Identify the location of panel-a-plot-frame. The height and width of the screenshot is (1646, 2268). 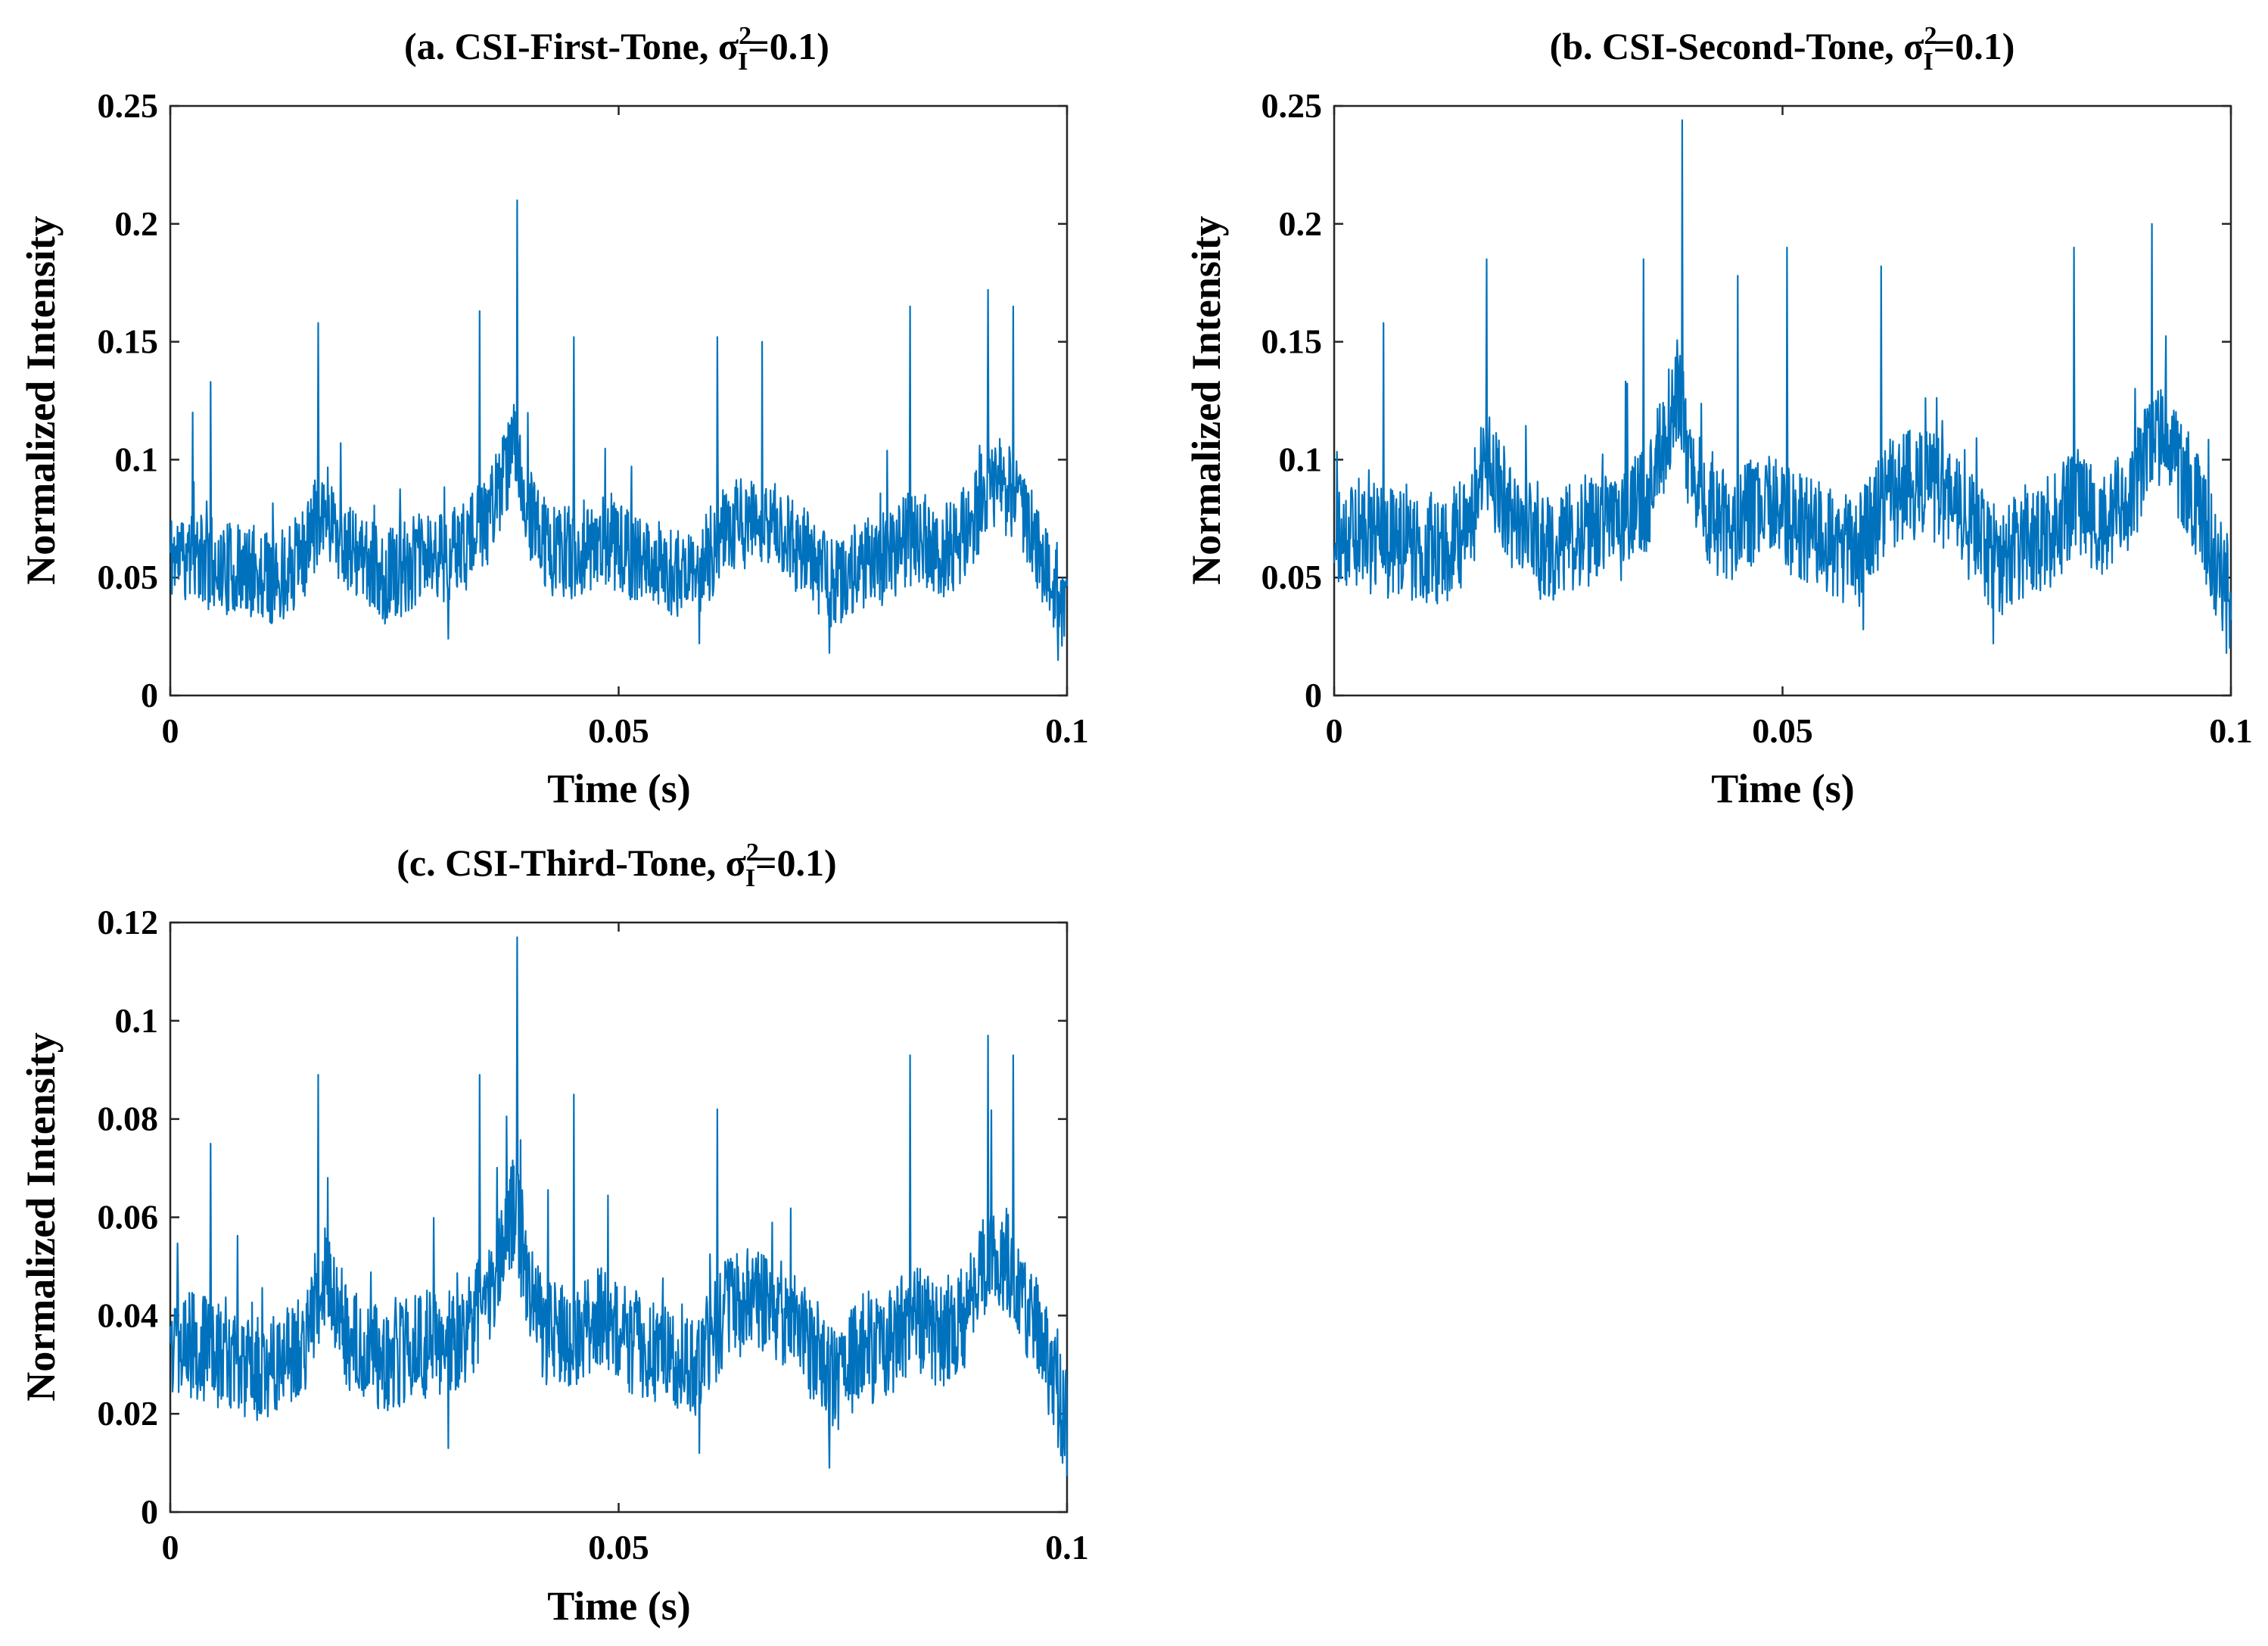
(619, 400).